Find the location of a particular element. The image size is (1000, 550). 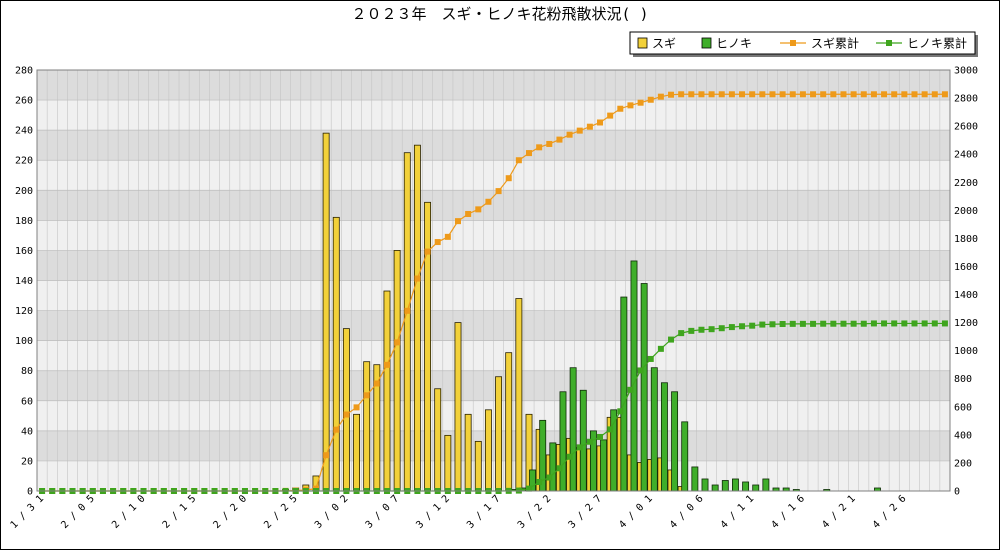

y-tick-label: 200 is located at coordinates (24, 191).